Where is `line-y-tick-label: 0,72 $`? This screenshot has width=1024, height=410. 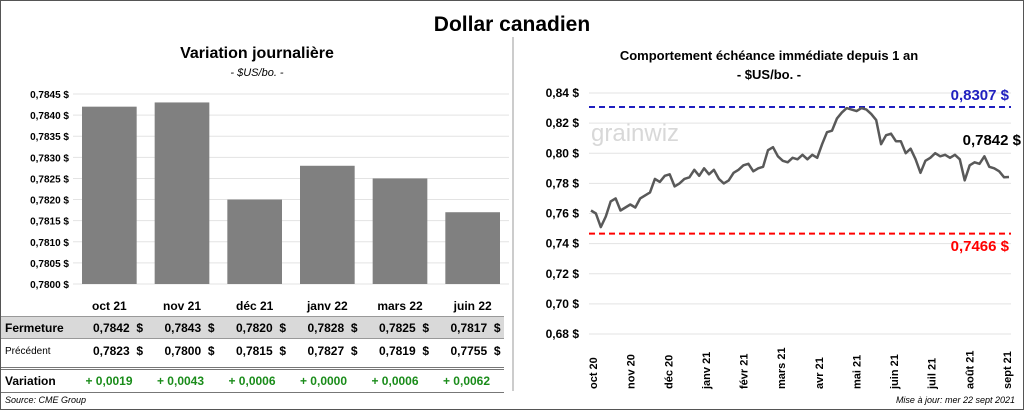
line-y-tick-label: 0,72 $ is located at coordinates (563, 274).